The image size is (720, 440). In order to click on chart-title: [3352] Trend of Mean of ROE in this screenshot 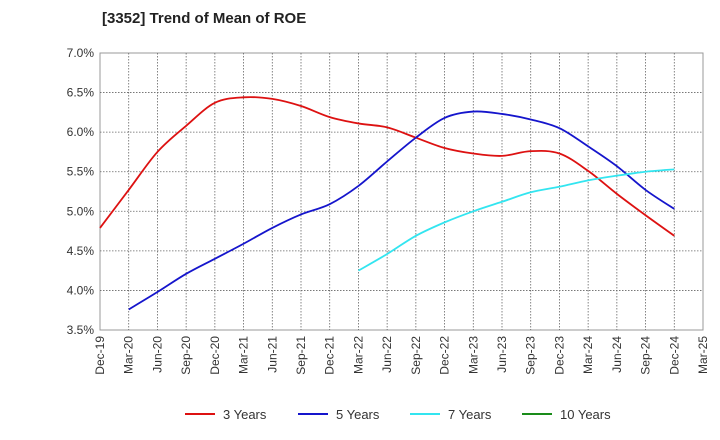, I will do `click(204, 18)`.